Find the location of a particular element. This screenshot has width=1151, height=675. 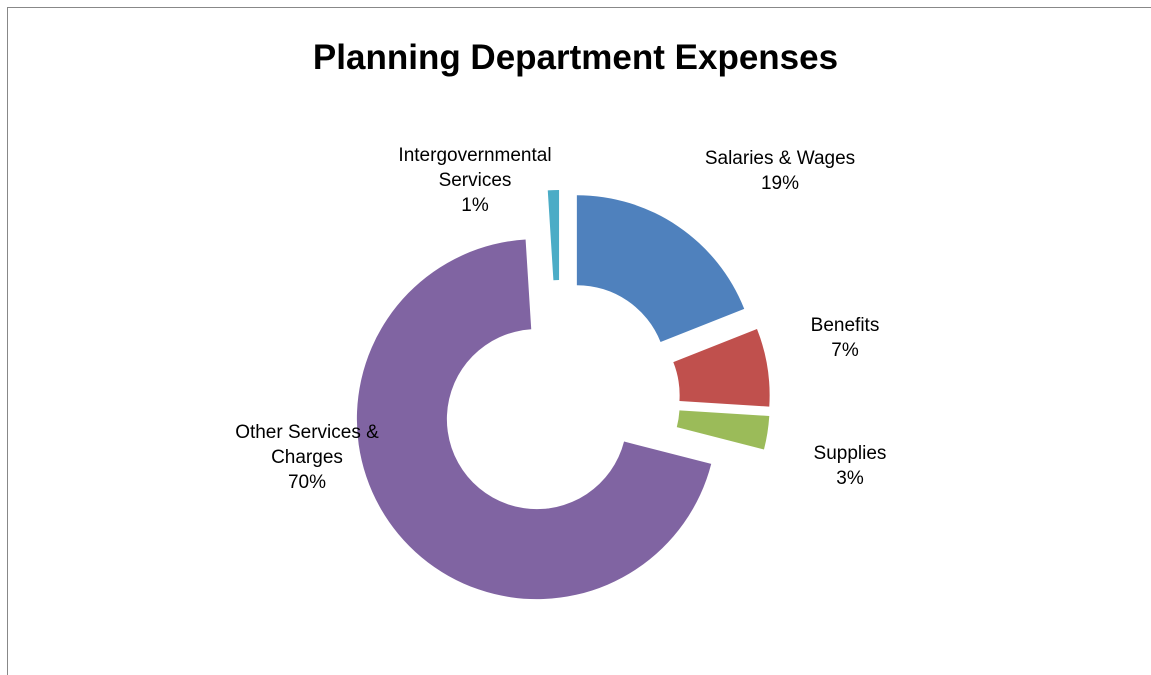

slice-label: Salaries & Wages is located at coordinates (780, 158).